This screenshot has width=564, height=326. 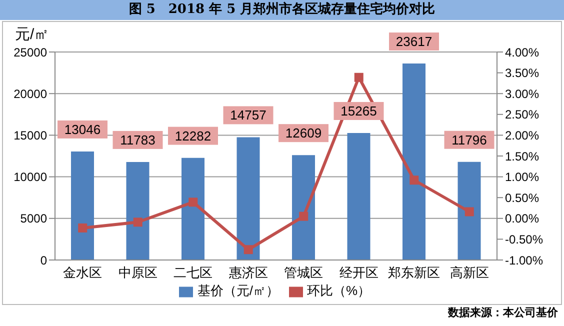 What do you see at coordinates (524, 260) in the screenshot?
I see `y2-tick-label: -1.00%` at bounding box center [524, 260].